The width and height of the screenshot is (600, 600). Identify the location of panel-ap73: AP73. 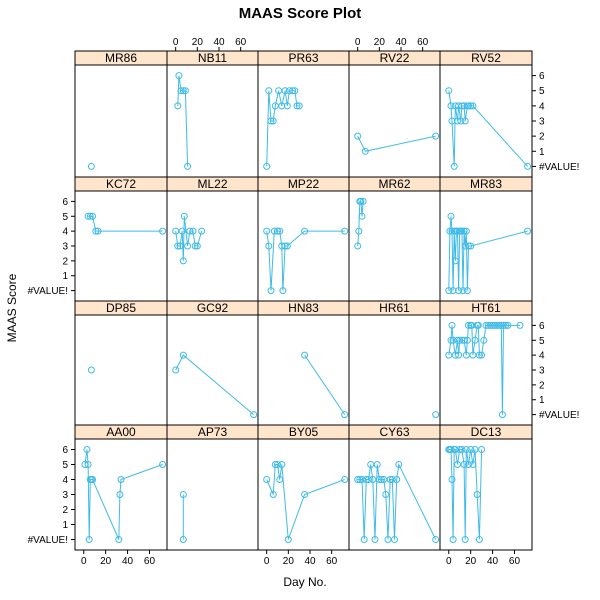
(212, 487).